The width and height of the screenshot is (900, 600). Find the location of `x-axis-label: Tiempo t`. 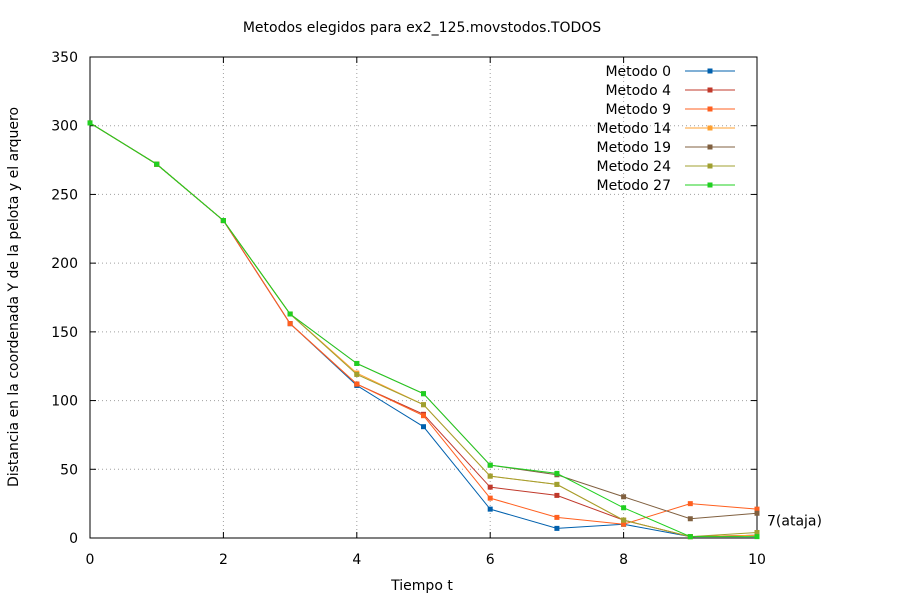

x-axis-label: Tiempo t is located at coordinates (421, 586).